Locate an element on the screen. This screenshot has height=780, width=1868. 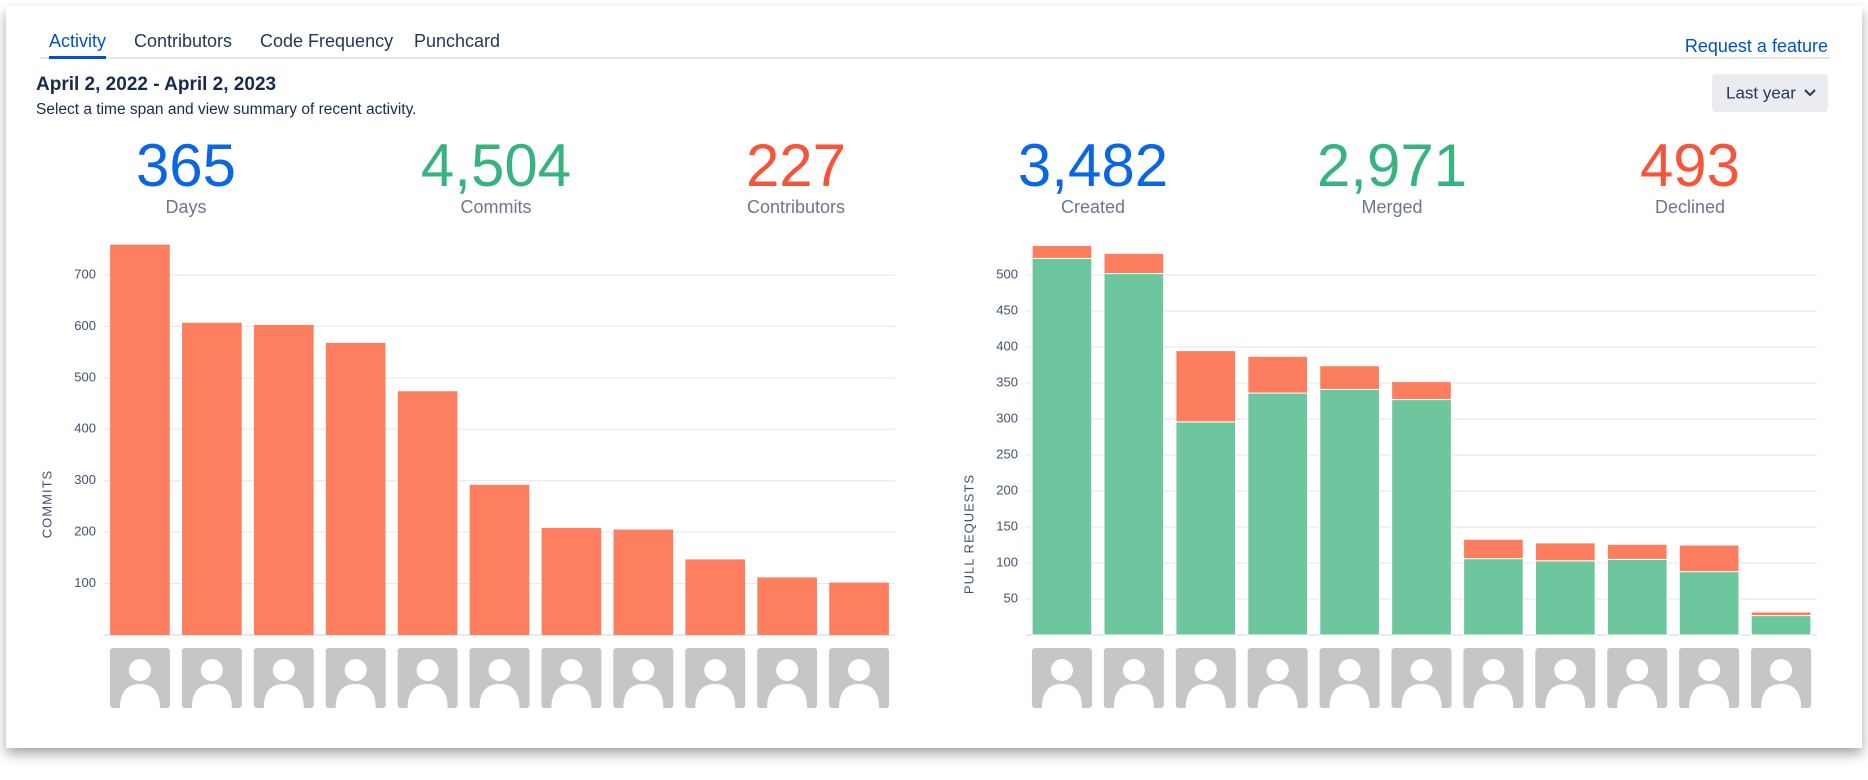
stat-value: 2,971 is located at coordinates (1392, 165).